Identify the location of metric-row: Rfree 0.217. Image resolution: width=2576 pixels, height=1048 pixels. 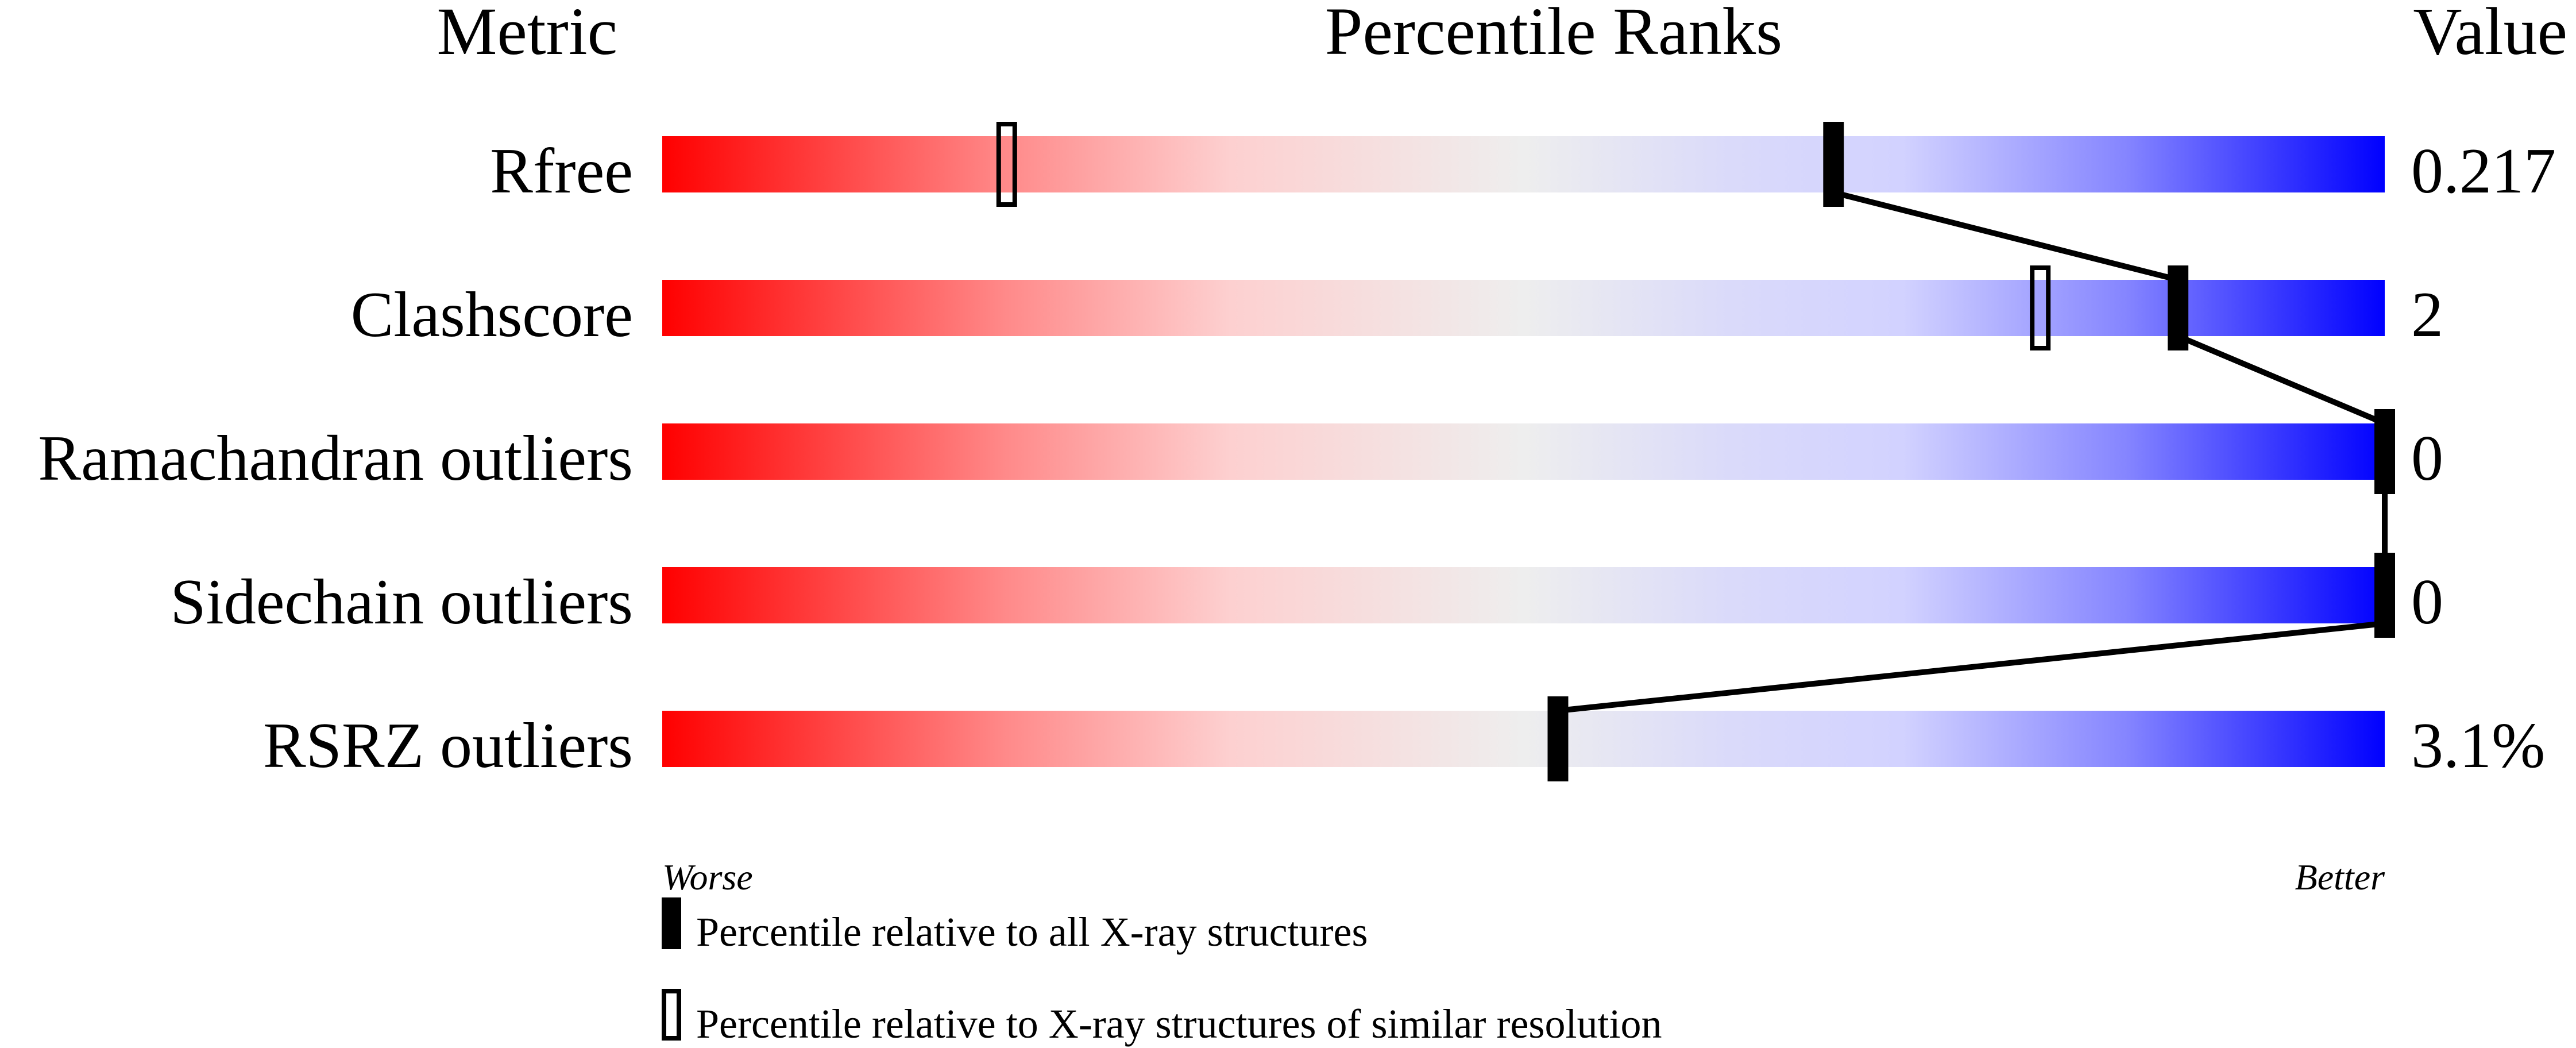
(1523, 172).